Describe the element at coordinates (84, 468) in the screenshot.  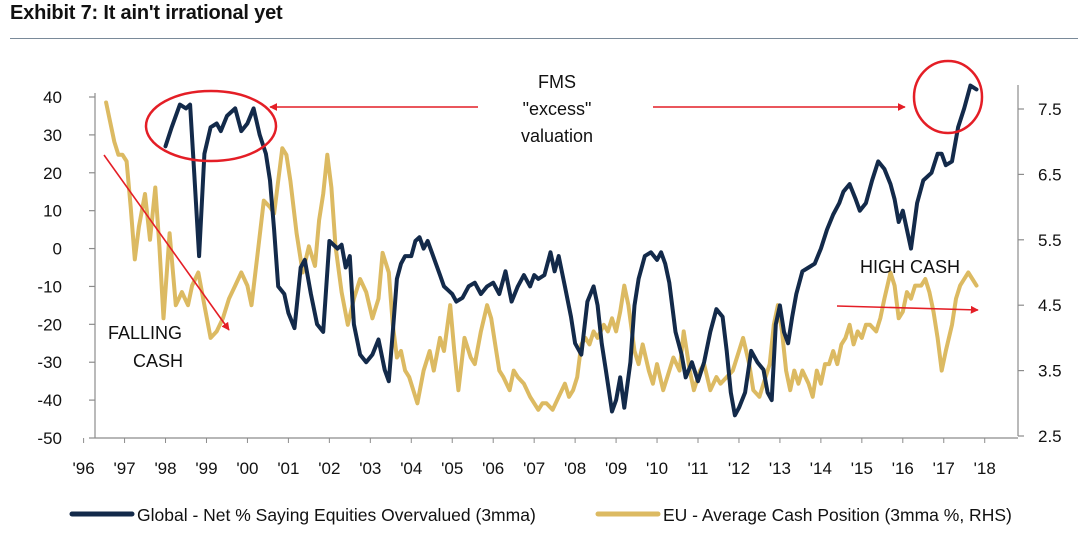
I see `x-axis-tick-label: '96` at that location.